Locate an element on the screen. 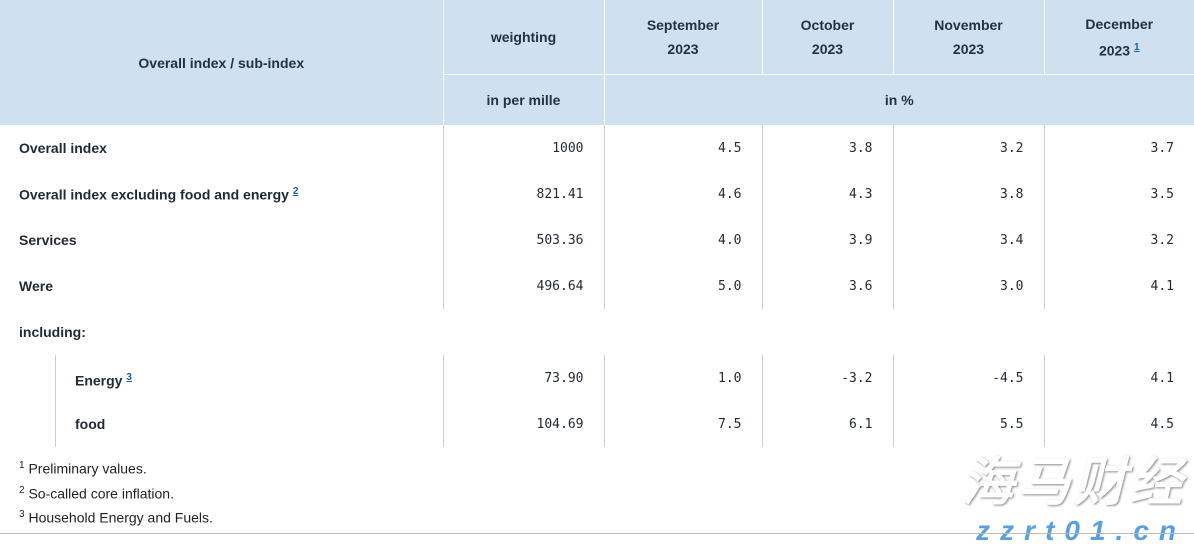 Image resolution: width=1194 pixels, height=547 pixels. table-row: Overall index 1000 4.5 3.8 3.2 3.7 is located at coordinates (597, 148).